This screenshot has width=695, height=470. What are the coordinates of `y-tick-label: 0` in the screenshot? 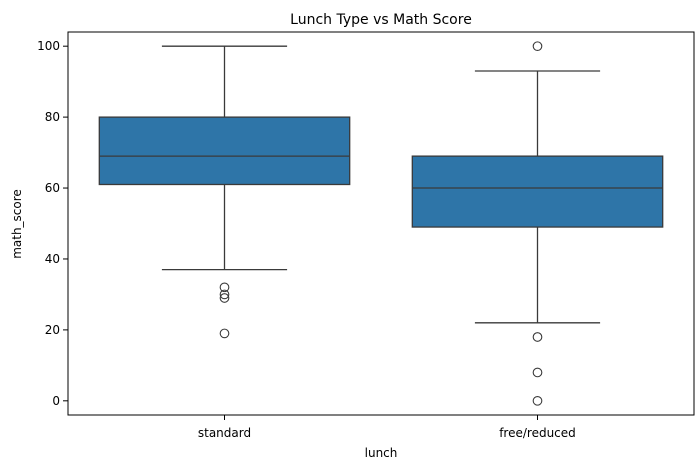 It's located at (56, 401).